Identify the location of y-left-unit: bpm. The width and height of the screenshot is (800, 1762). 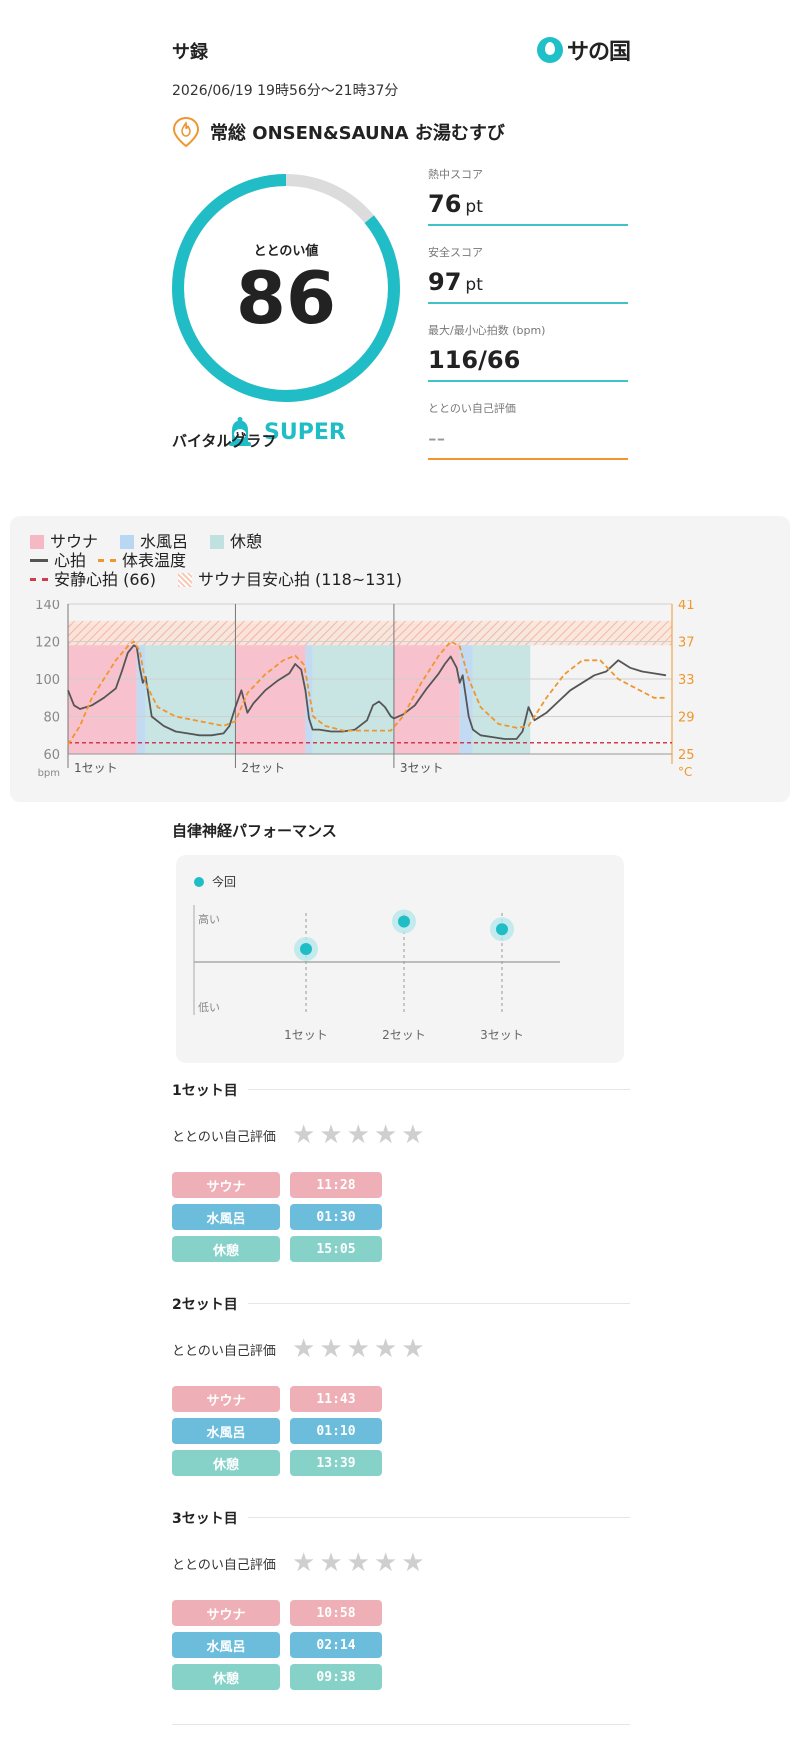
(49, 773).